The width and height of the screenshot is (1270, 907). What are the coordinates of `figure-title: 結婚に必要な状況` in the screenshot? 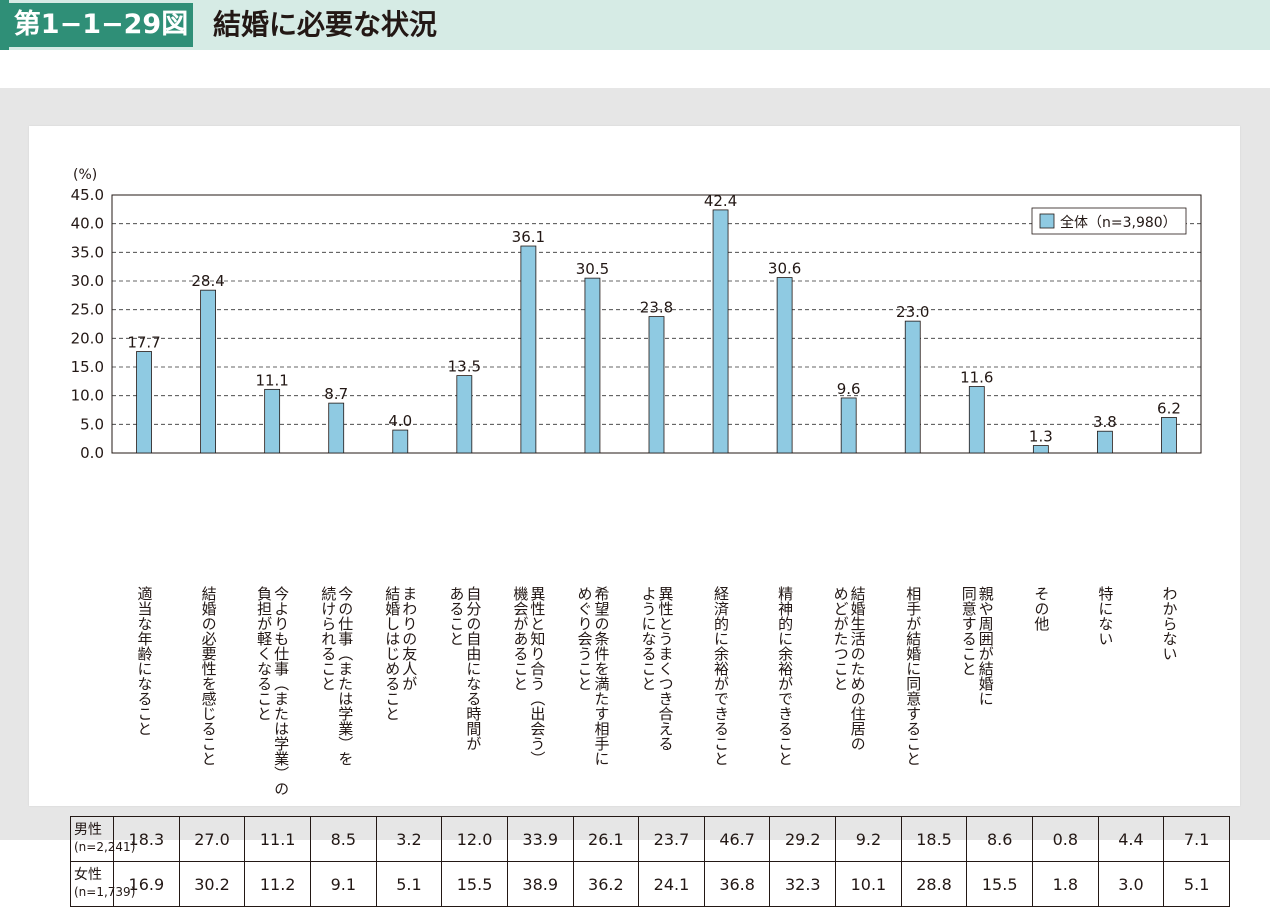 It's located at (325, 24).